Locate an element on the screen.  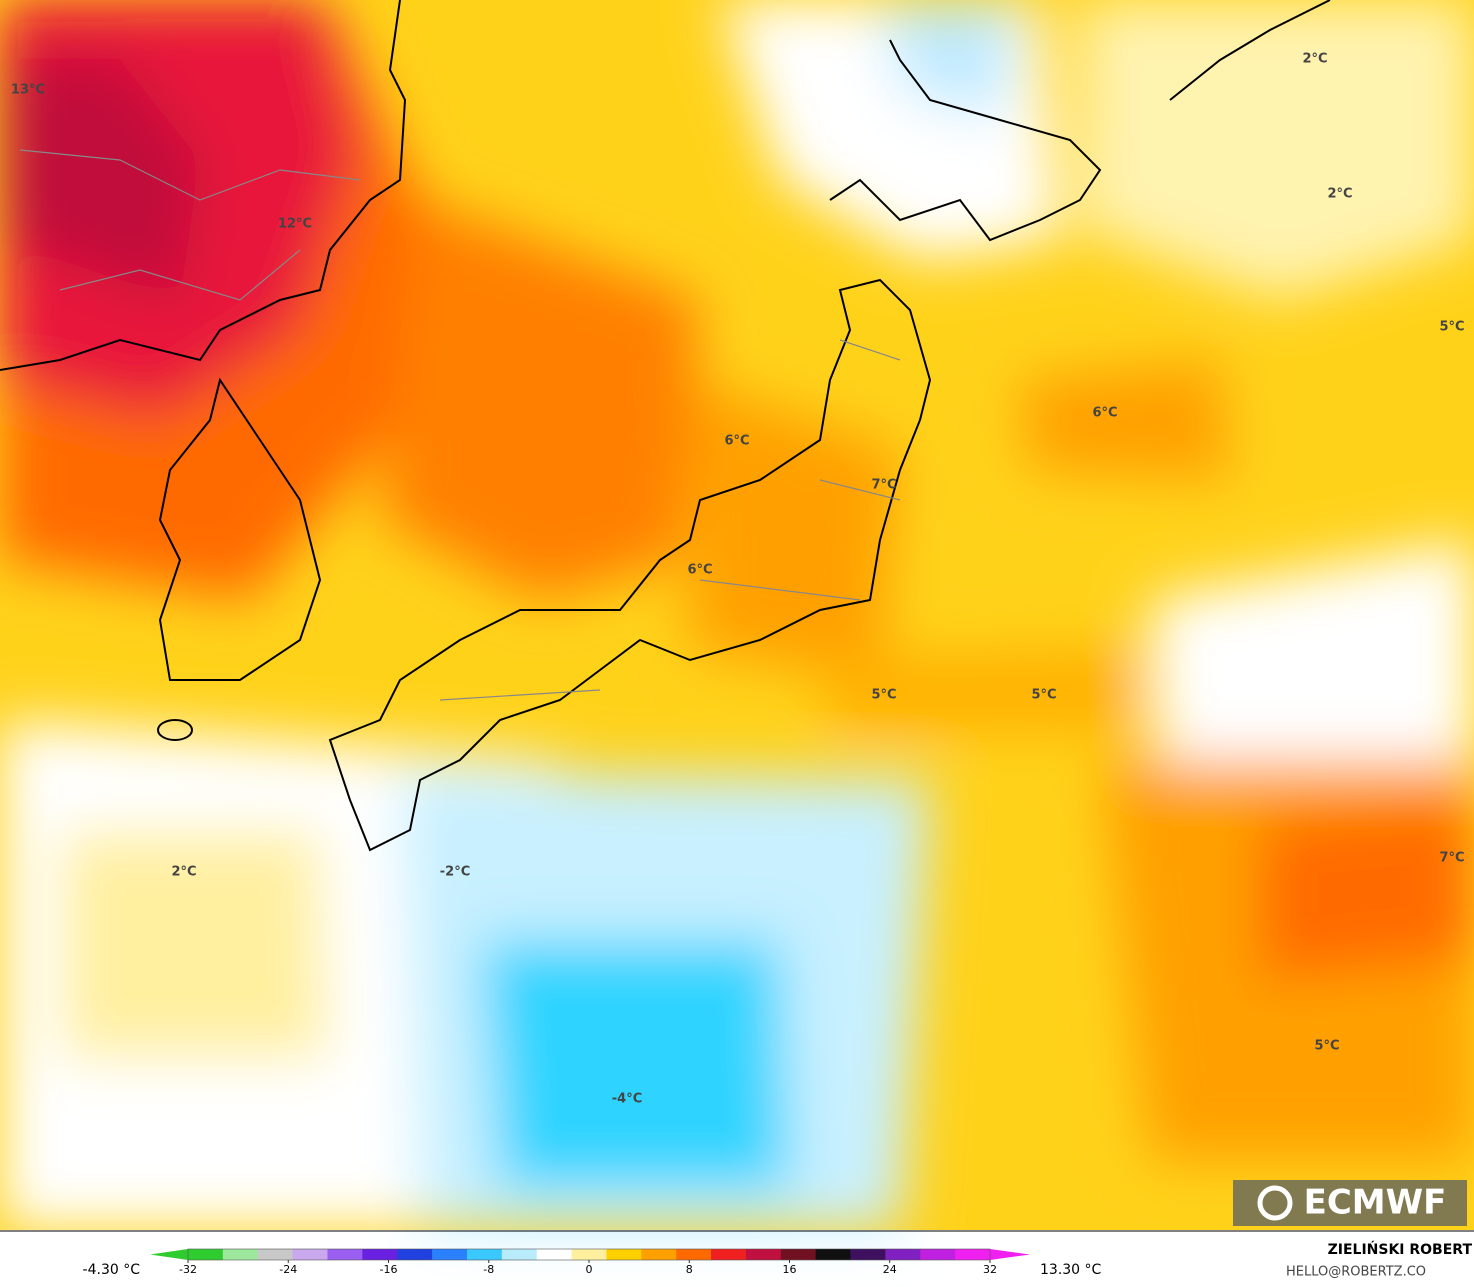
colorbar-tick-label: 0 is located at coordinates (589, 1269).